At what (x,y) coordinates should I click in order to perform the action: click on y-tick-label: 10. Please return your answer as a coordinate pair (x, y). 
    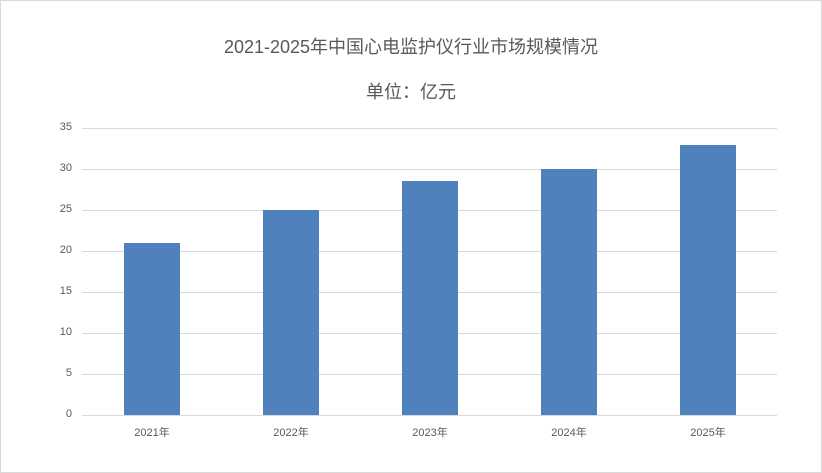
    Looking at the image, I should click on (65, 332).